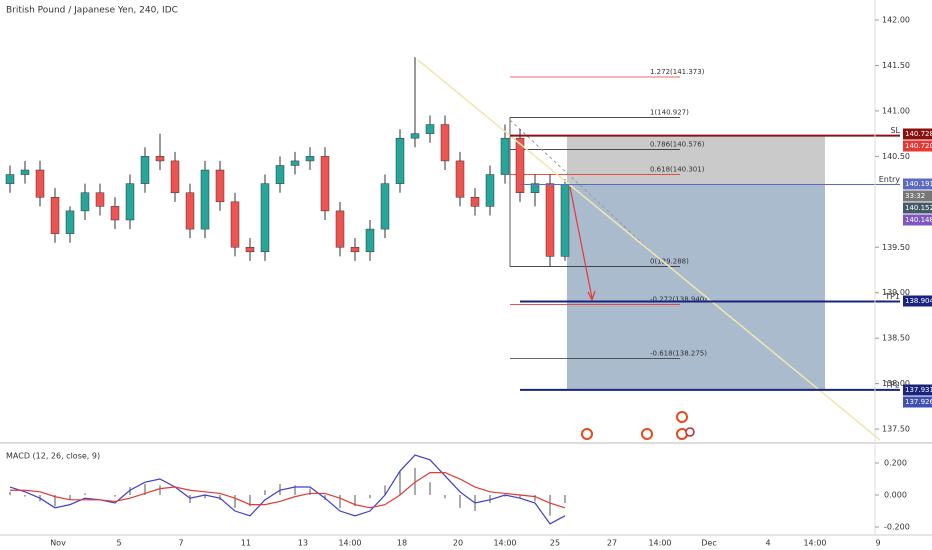 The image size is (932, 550). I want to click on macd-title: MACD (12, 26, close, 9), so click(53, 456).